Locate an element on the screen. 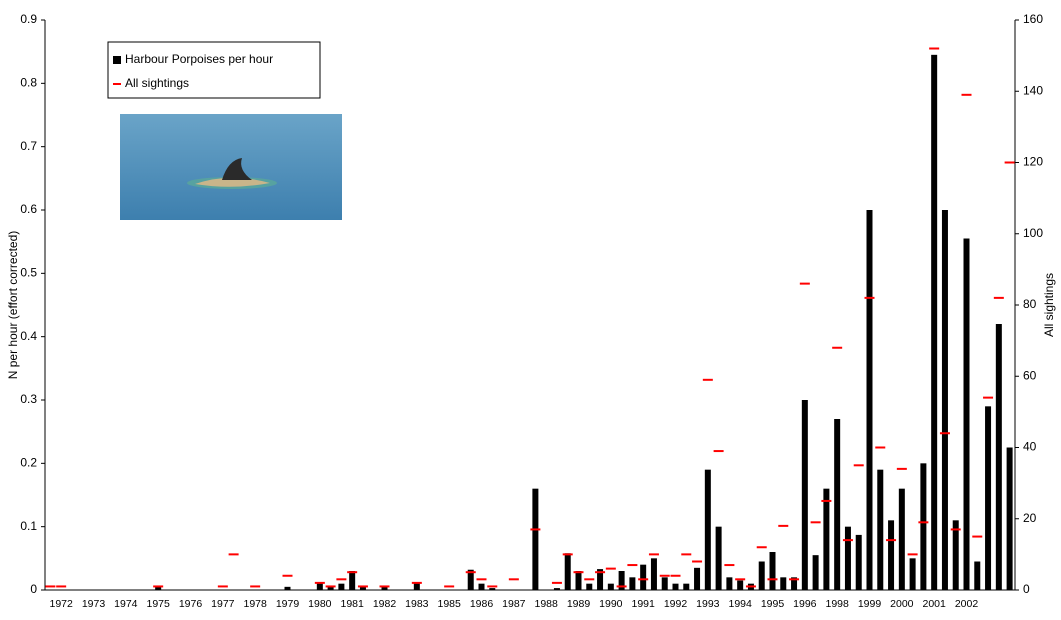 The image size is (1061, 620). x-tick-label: 1998 is located at coordinates (837, 604).